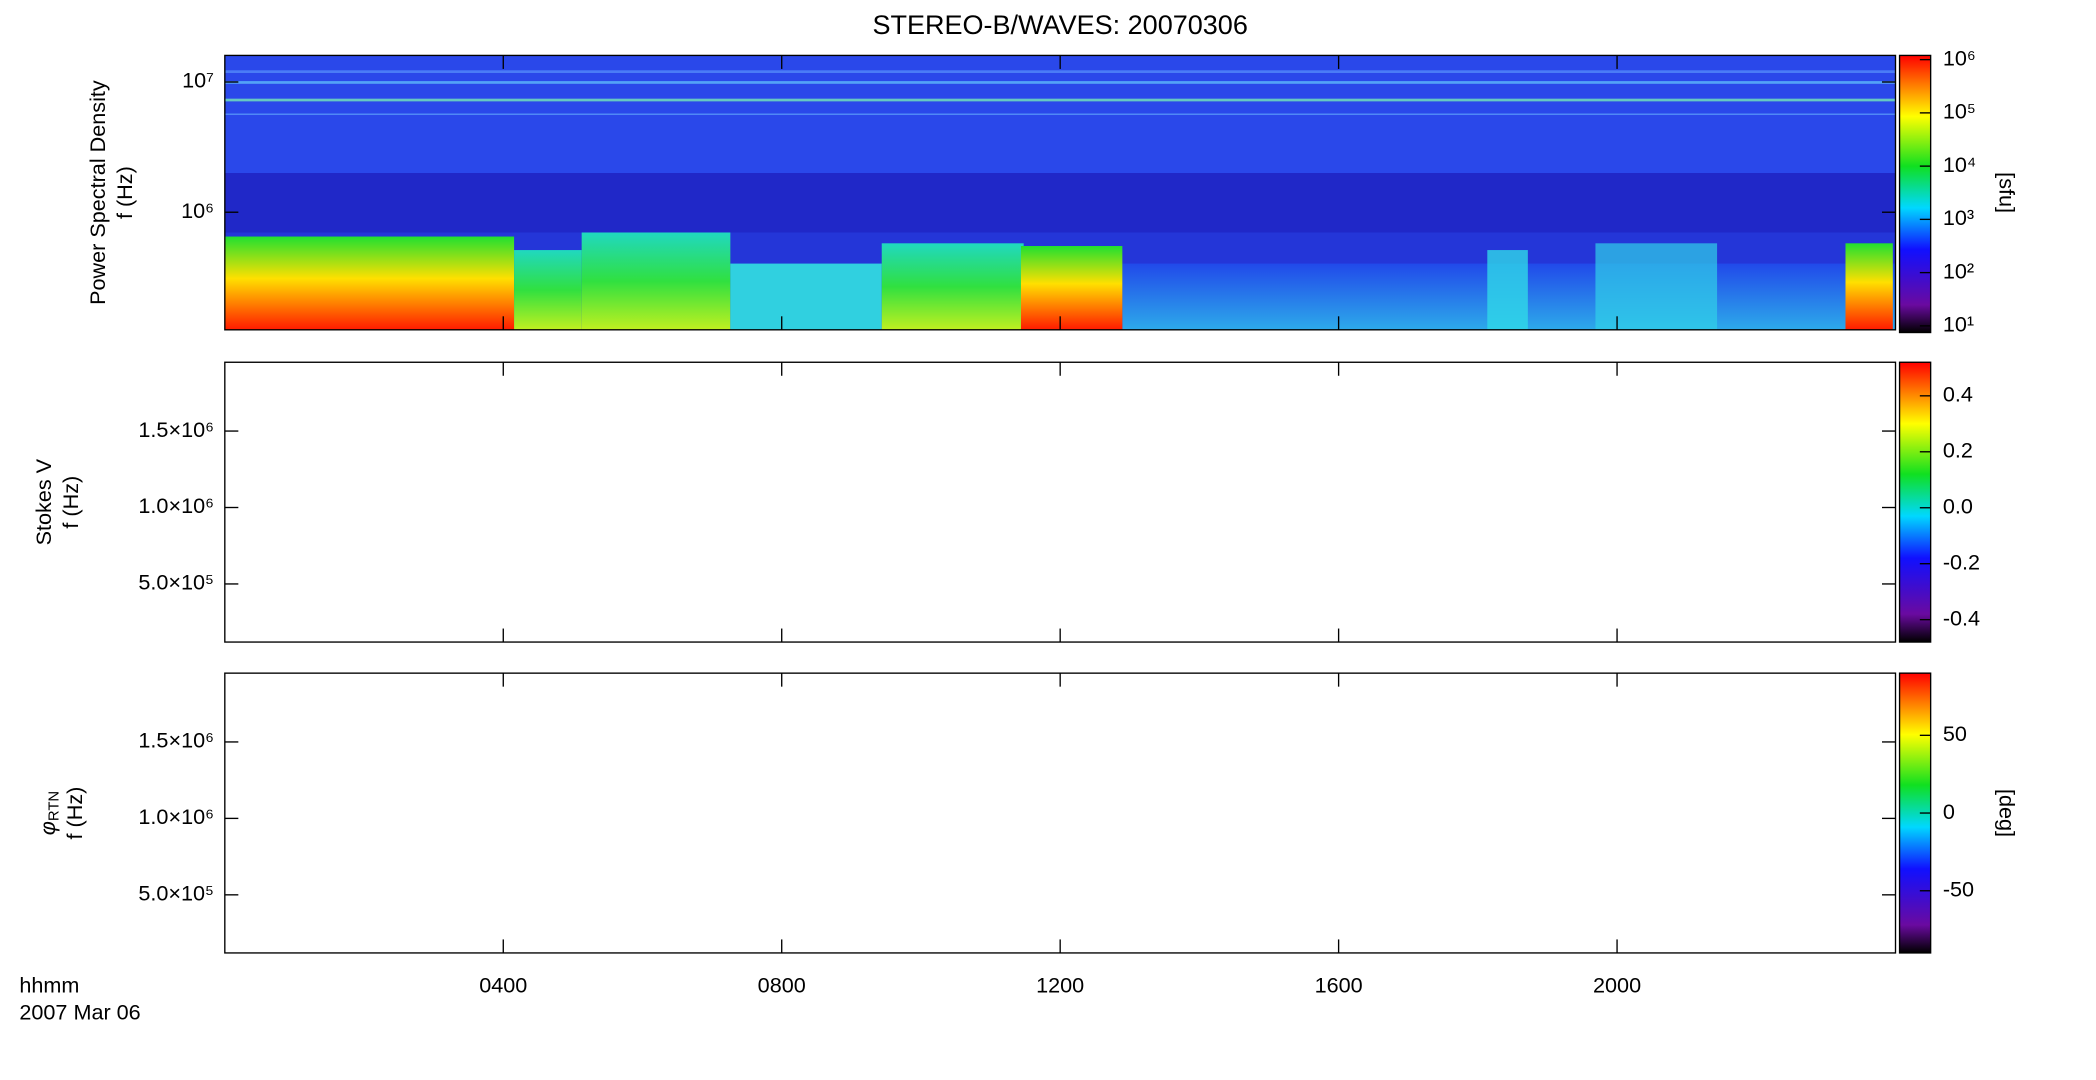  What do you see at coordinates (1958, 394) in the screenshot?
I see `colorbar-tick-label: 0.4` at bounding box center [1958, 394].